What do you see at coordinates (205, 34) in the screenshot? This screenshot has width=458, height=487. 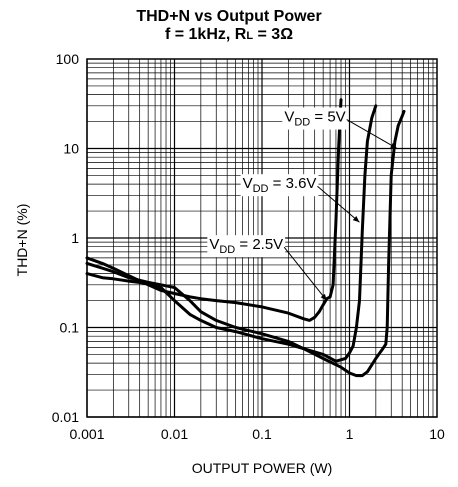 I see `subtitle-text: f = 1kHz, R` at bounding box center [205, 34].